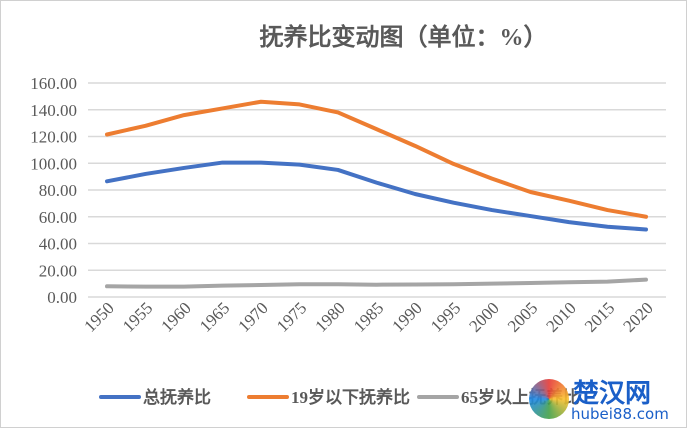  I want to click on x-tick-label: 1975, so click(291, 316).